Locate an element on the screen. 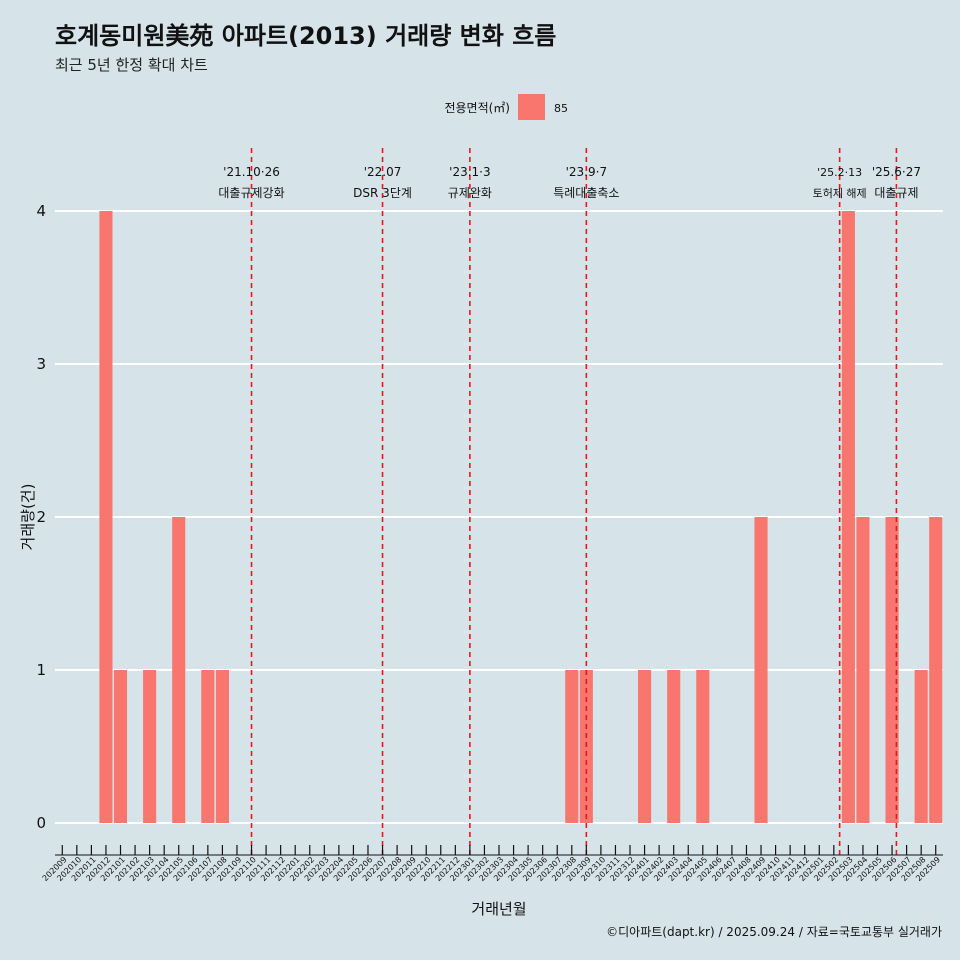 Image resolution: width=960 pixels, height=960 pixels. event-label: 토허제 해제 is located at coordinates (840, 193).